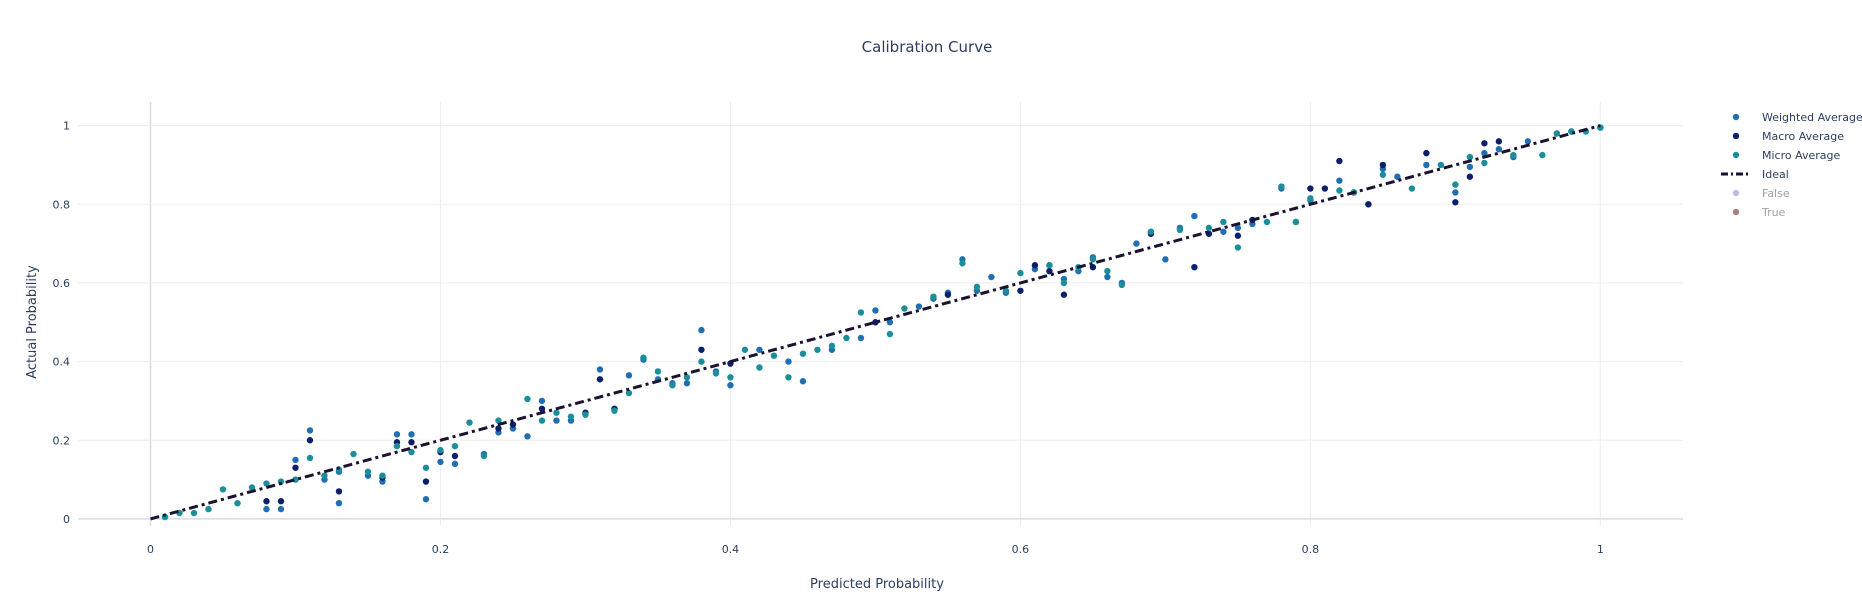 The image size is (1862, 607). I want to click on y-tick-label: 0.4, so click(62, 362).